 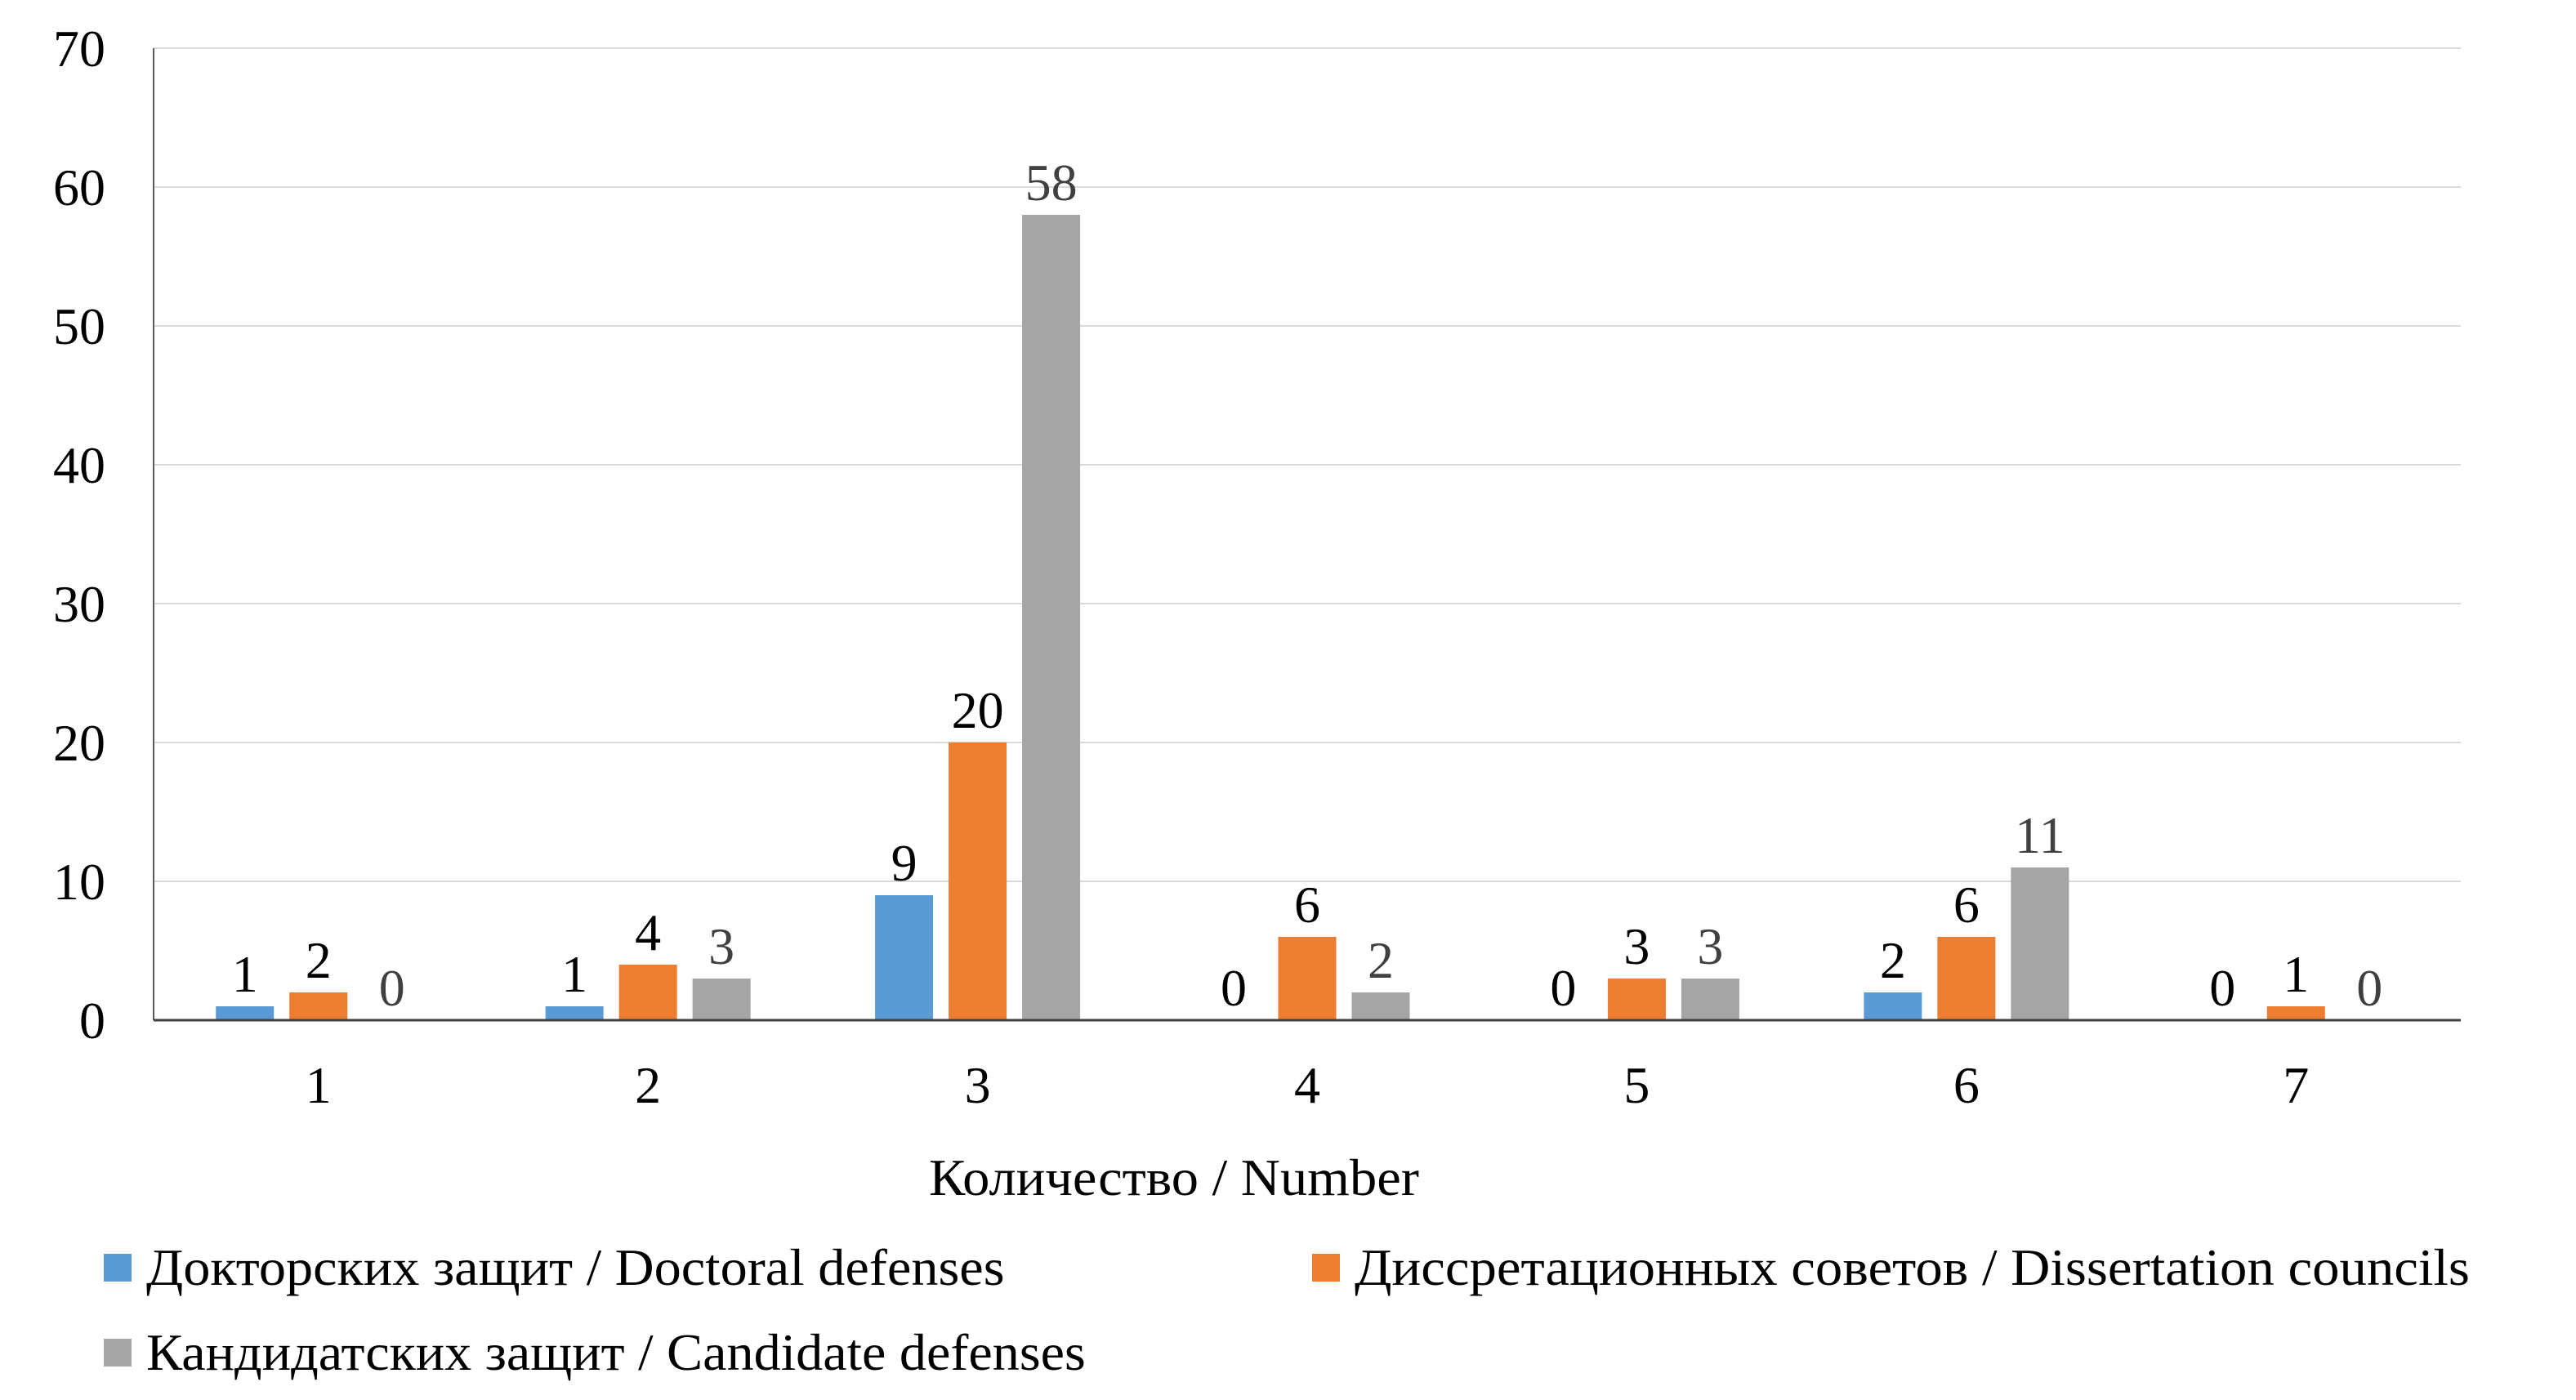 I want to click on x-tick-label: 3, so click(x=978, y=1085).